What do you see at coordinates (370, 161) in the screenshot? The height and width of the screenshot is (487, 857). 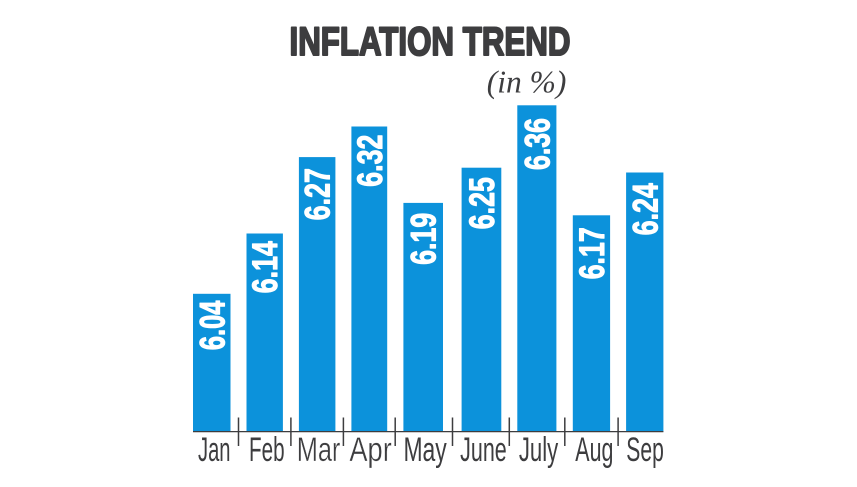 I see `svg-text: 6.32` at bounding box center [370, 161].